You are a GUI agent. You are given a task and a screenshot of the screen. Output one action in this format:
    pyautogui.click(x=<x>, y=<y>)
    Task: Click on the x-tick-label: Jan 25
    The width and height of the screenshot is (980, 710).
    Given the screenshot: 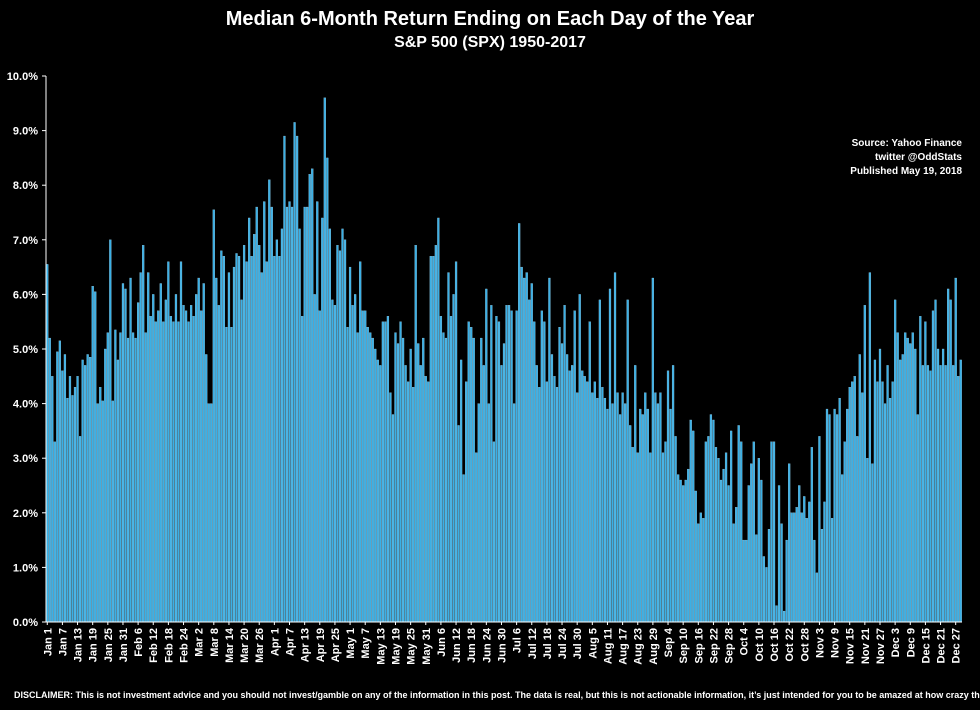 What is the action you would take?
    pyautogui.click(x=109, y=645)
    